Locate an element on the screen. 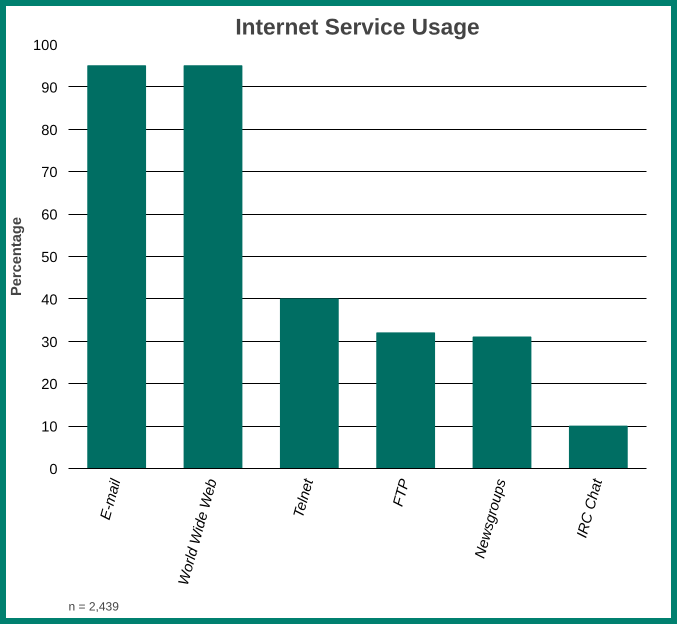 This screenshot has width=677, height=624. y-tick-label: 100 is located at coordinates (45, 46).